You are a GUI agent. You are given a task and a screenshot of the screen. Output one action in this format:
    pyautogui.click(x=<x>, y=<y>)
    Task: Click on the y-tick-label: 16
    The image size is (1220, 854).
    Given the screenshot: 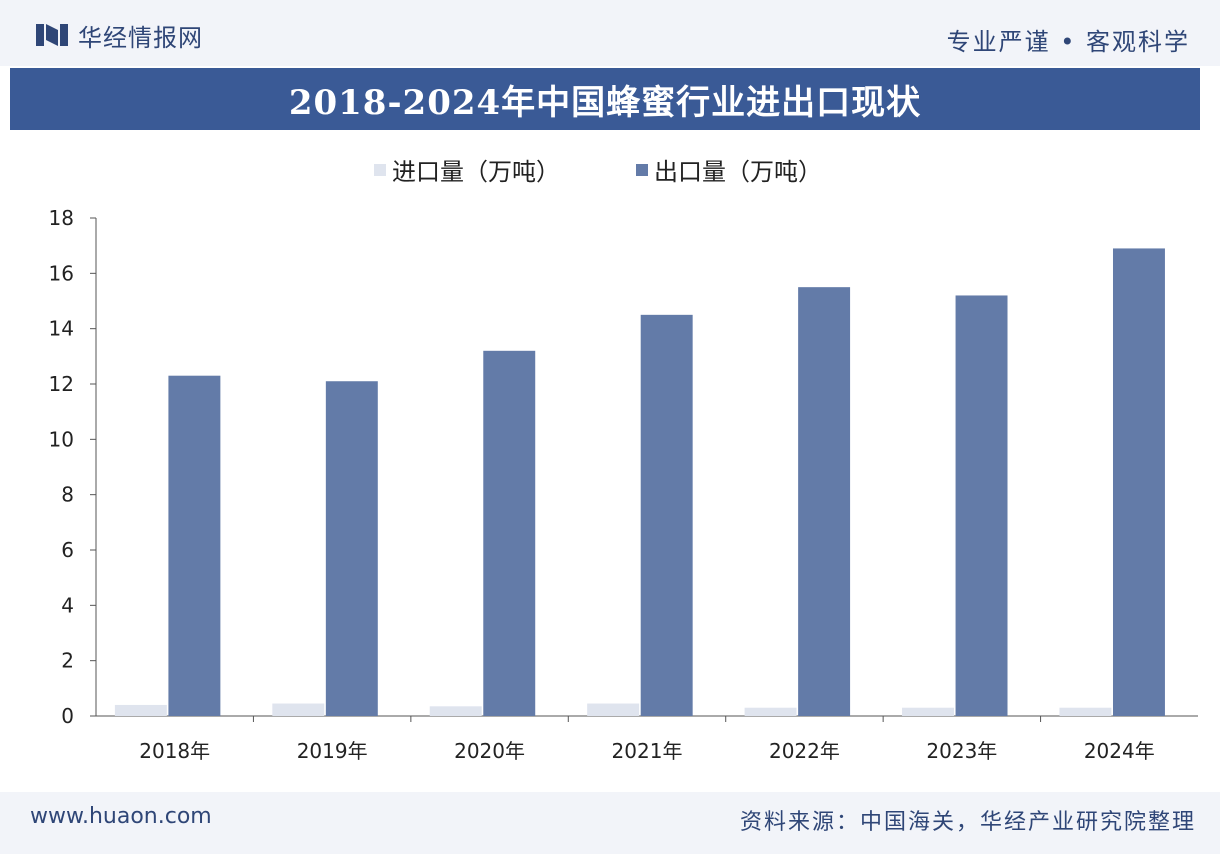 What is the action you would take?
    pyautogui.click(x=61, y=273)
    